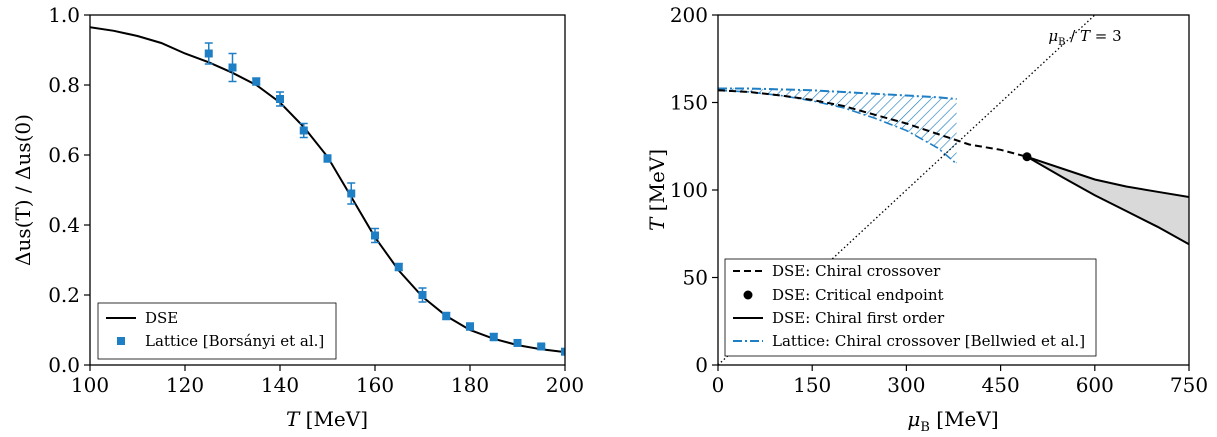 The height and width of the screenshot is (437, 1217). I want to click on left-xtick-label: 160, so click(375, 385).